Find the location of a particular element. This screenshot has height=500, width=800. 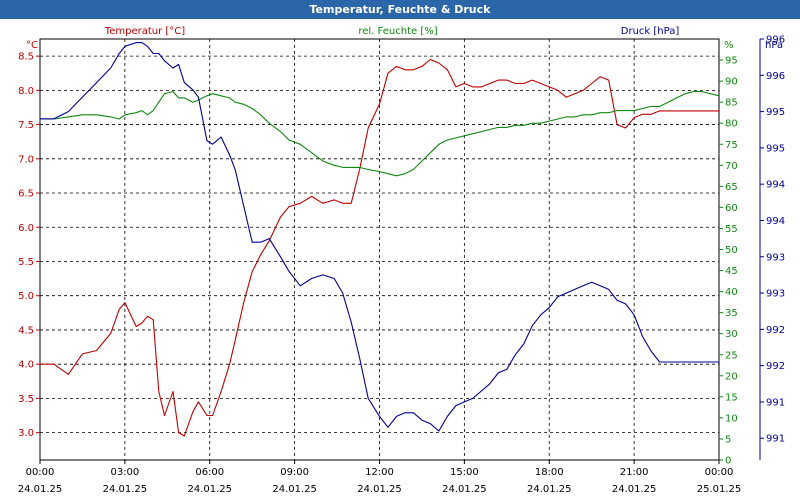

x-tick-time: 03:00 is located at coordinates (124, 472).